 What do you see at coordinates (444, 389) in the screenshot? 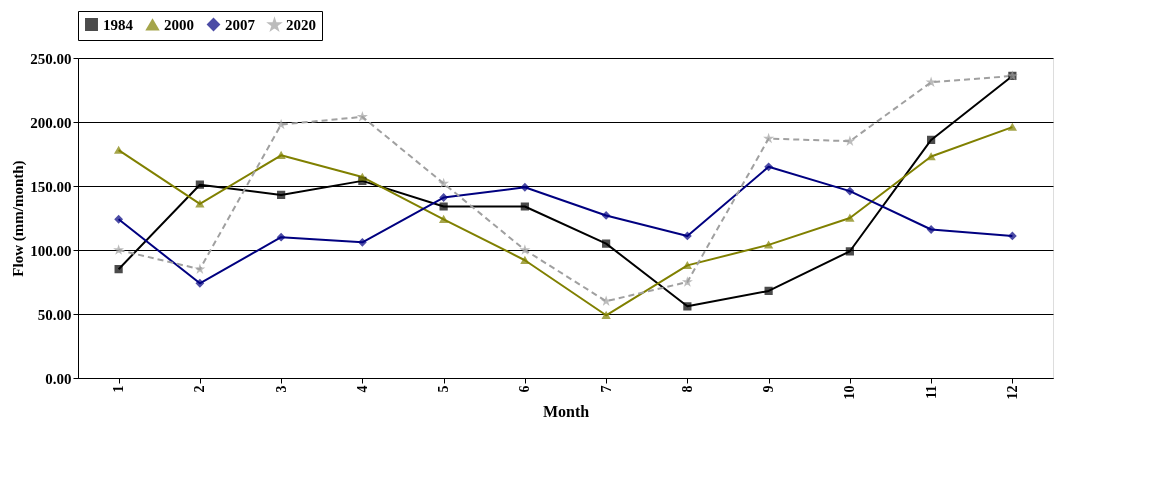
I see `x-tick-label: 5` at bounding box center [444, 389].